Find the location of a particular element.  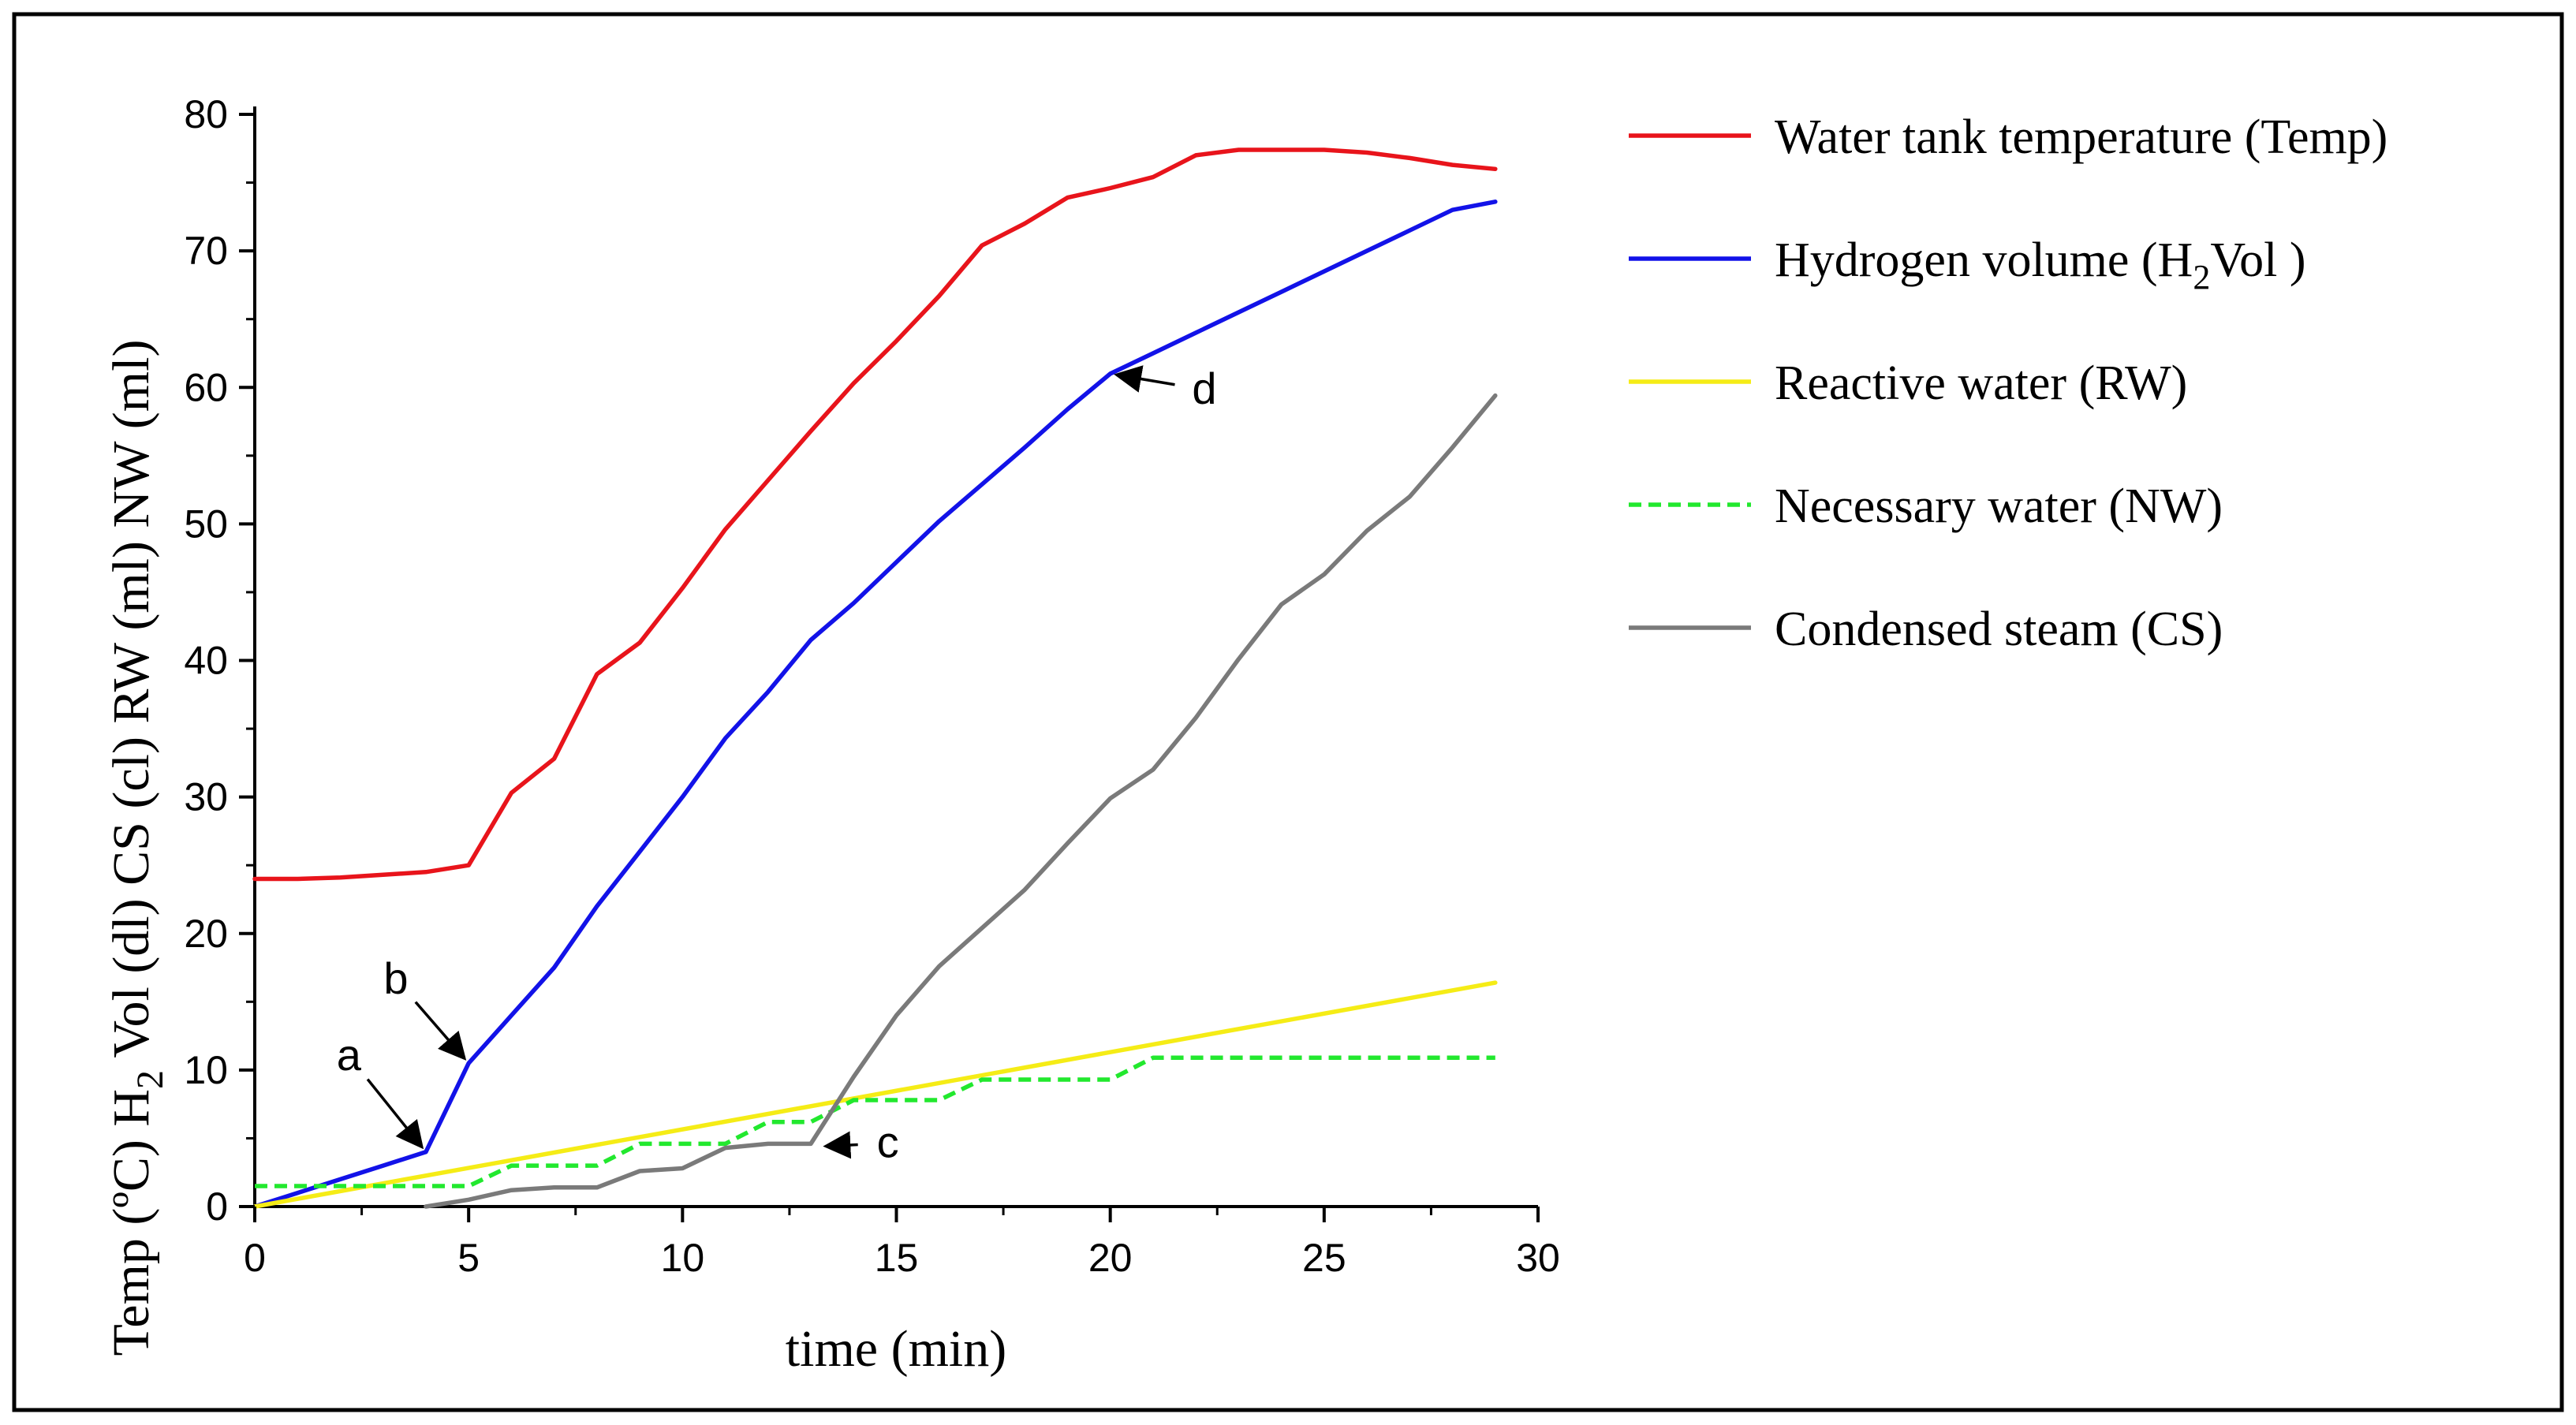

x-tick-label: 10 is located at coordinates (683, 1258).